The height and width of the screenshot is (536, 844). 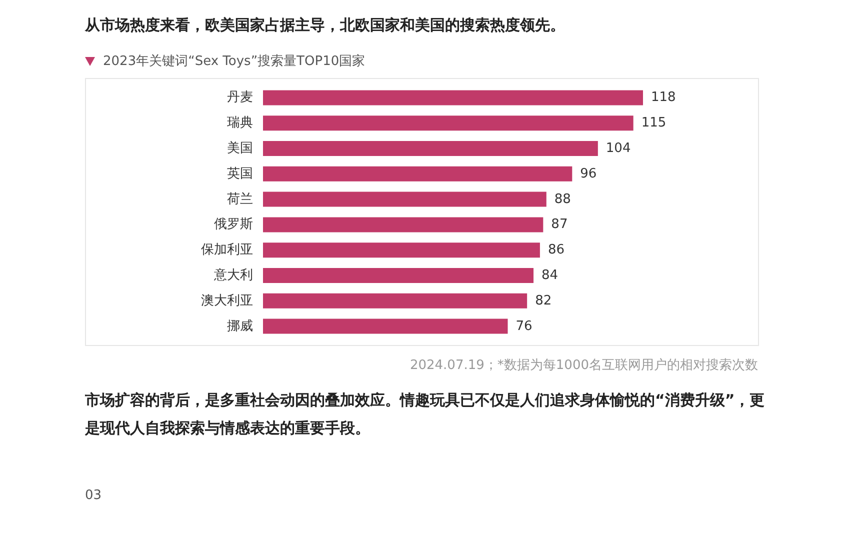 What do you see at coordinates (588, 174) in the screenshot?
I see `data-label: 96` at bounding box center [588, 174].